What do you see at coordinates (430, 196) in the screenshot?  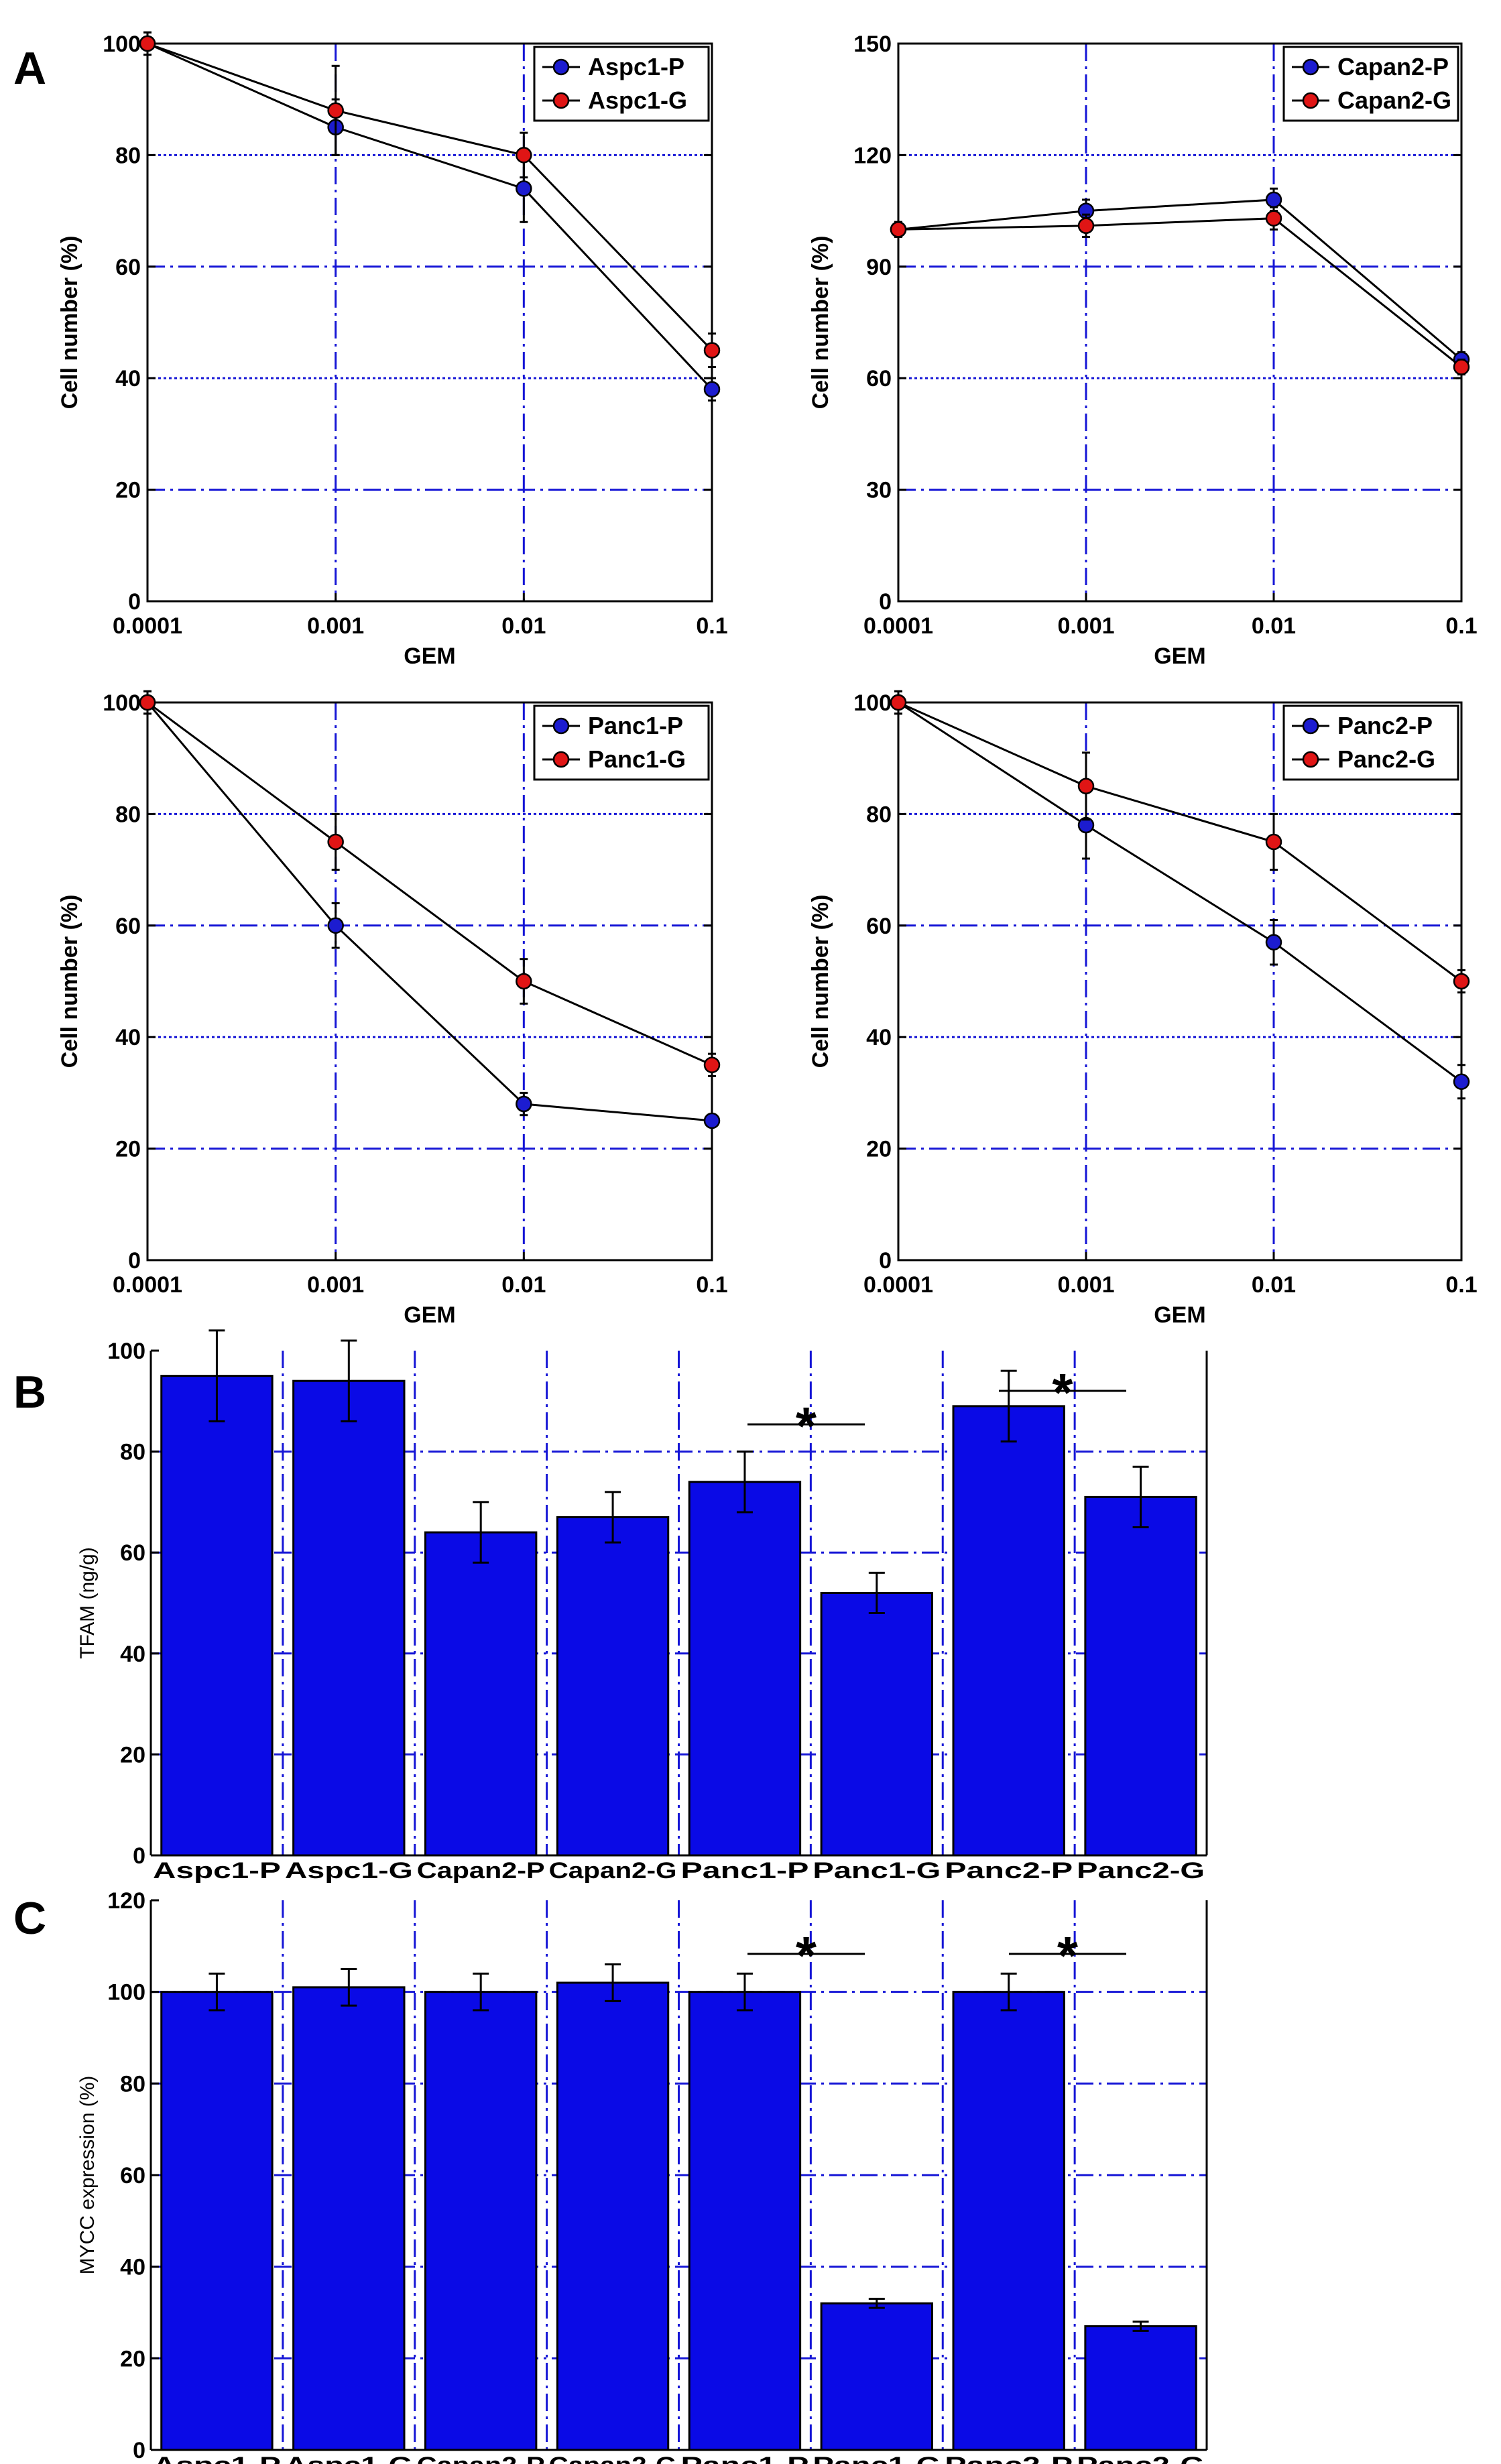 I see `series-line-Aspc1-G` at bounding box center [430, 196].